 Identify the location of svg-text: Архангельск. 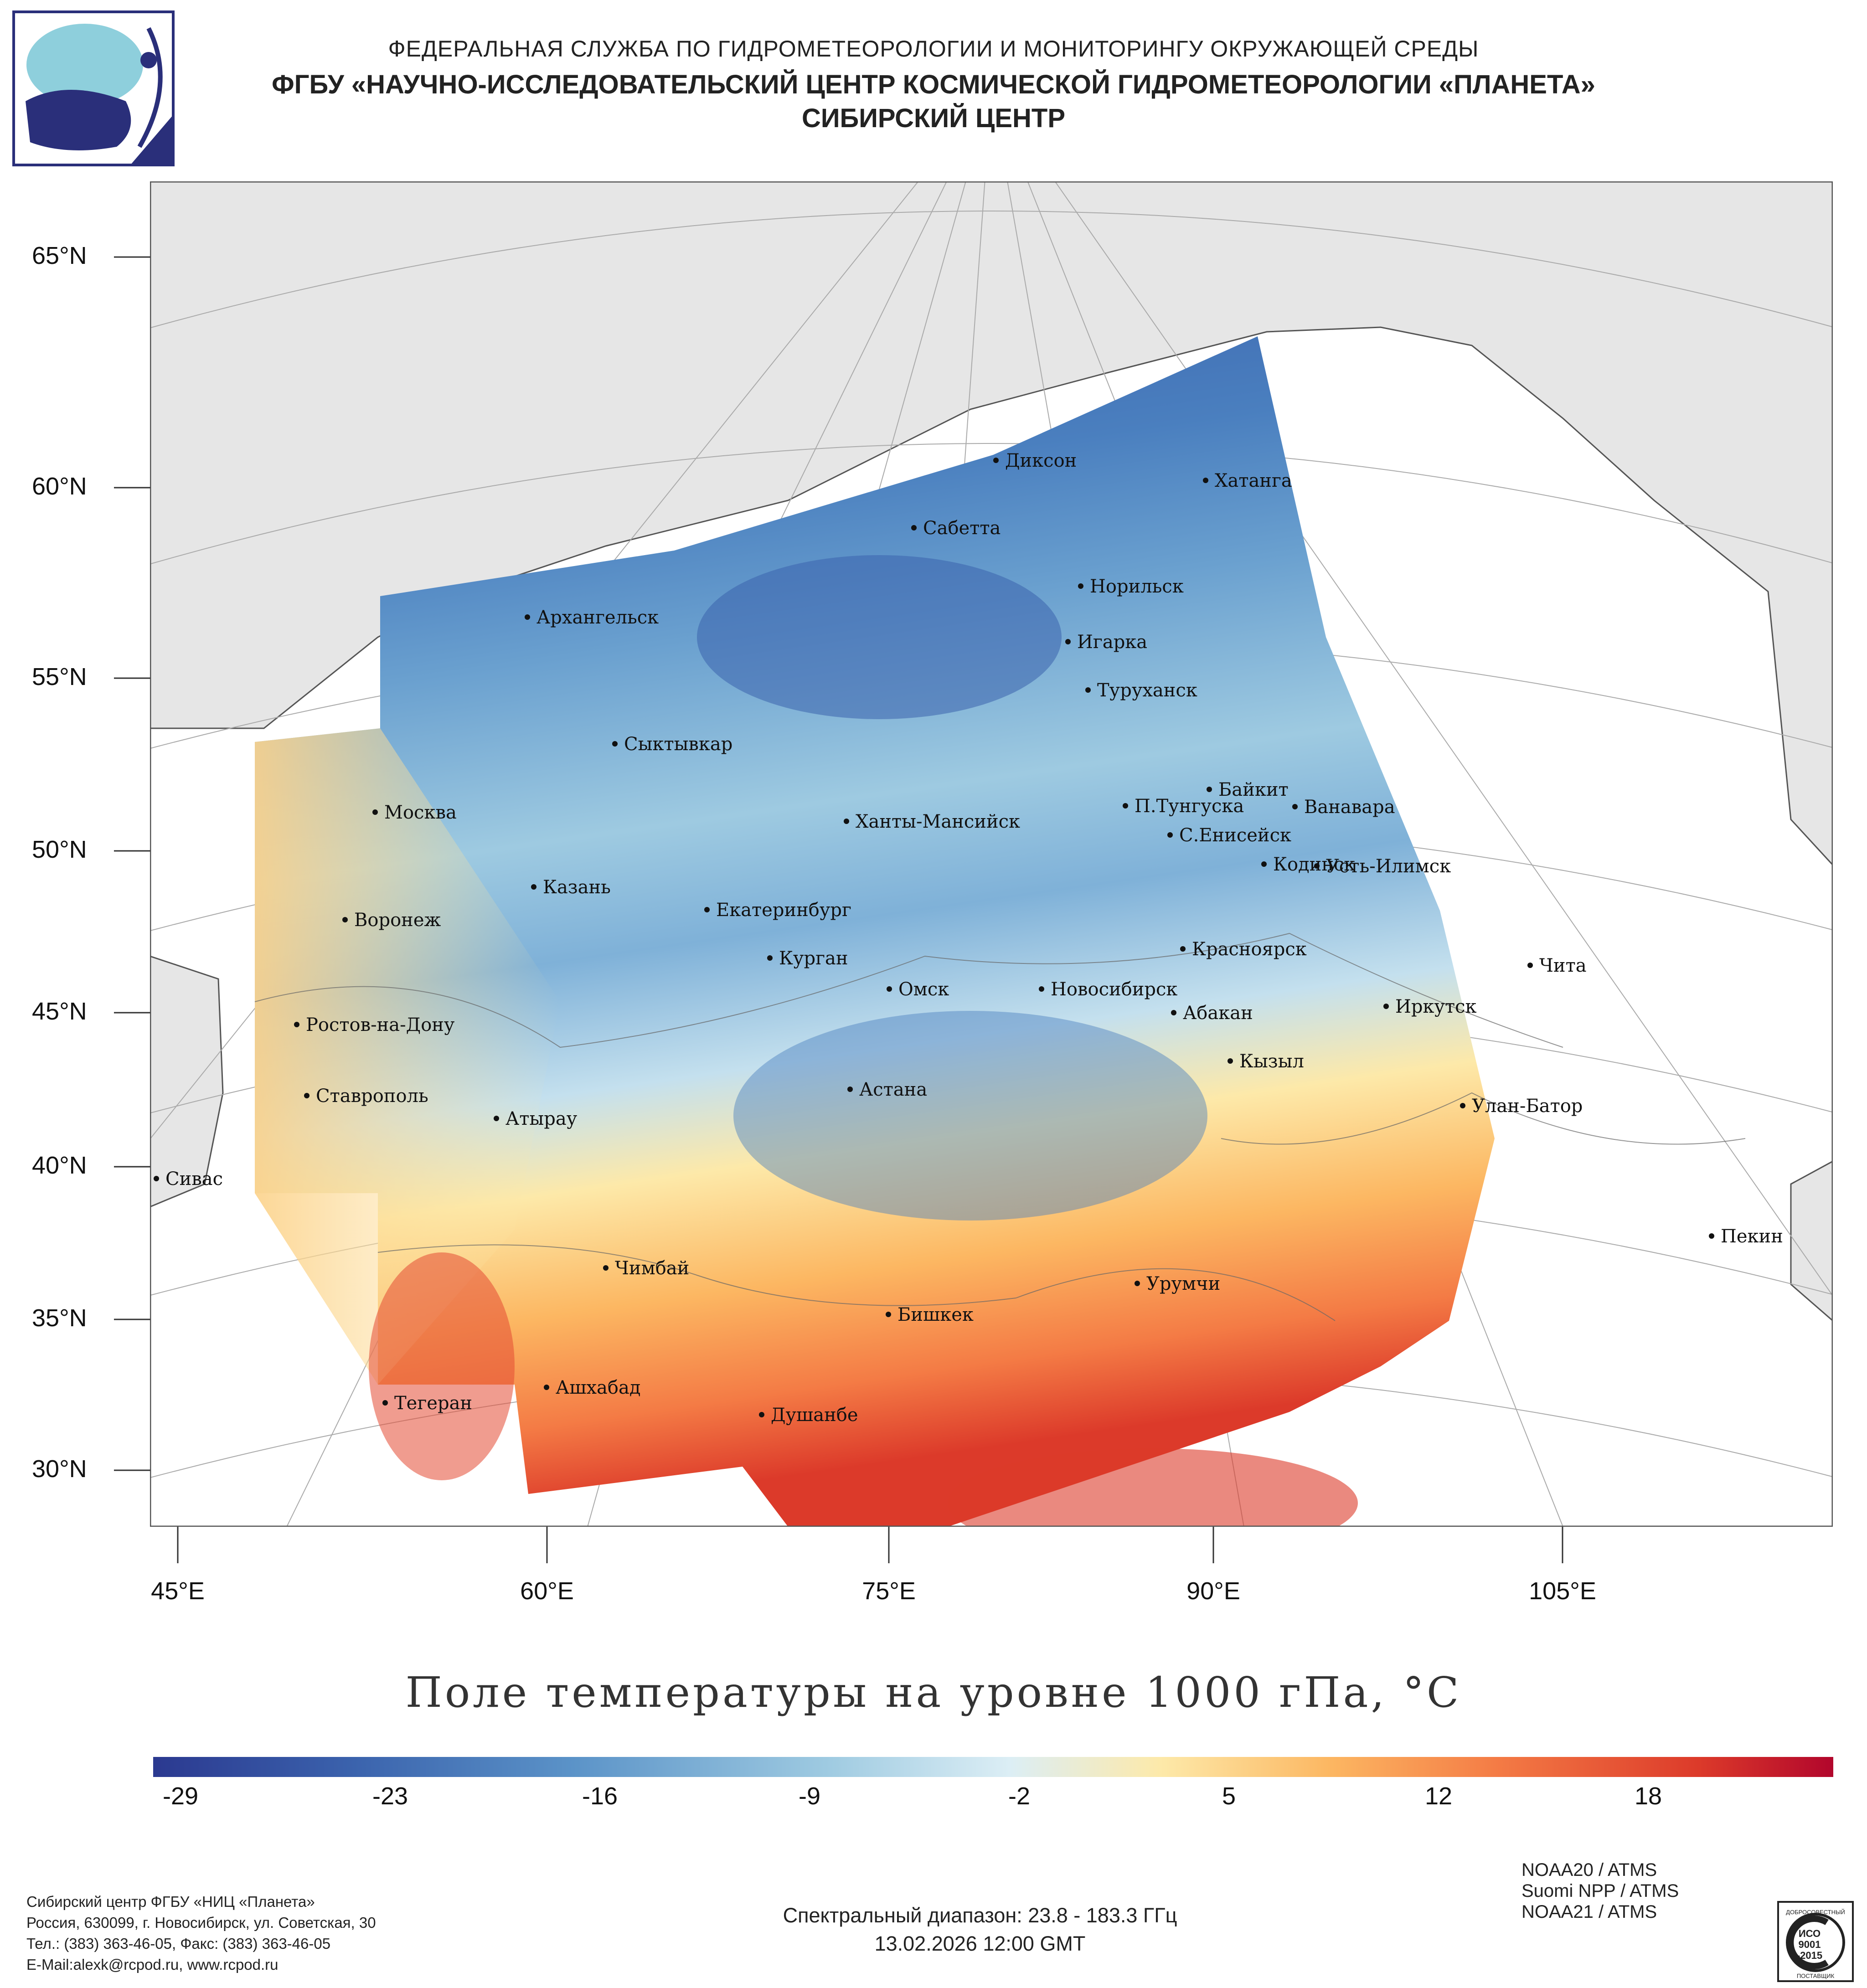
(597, 618).